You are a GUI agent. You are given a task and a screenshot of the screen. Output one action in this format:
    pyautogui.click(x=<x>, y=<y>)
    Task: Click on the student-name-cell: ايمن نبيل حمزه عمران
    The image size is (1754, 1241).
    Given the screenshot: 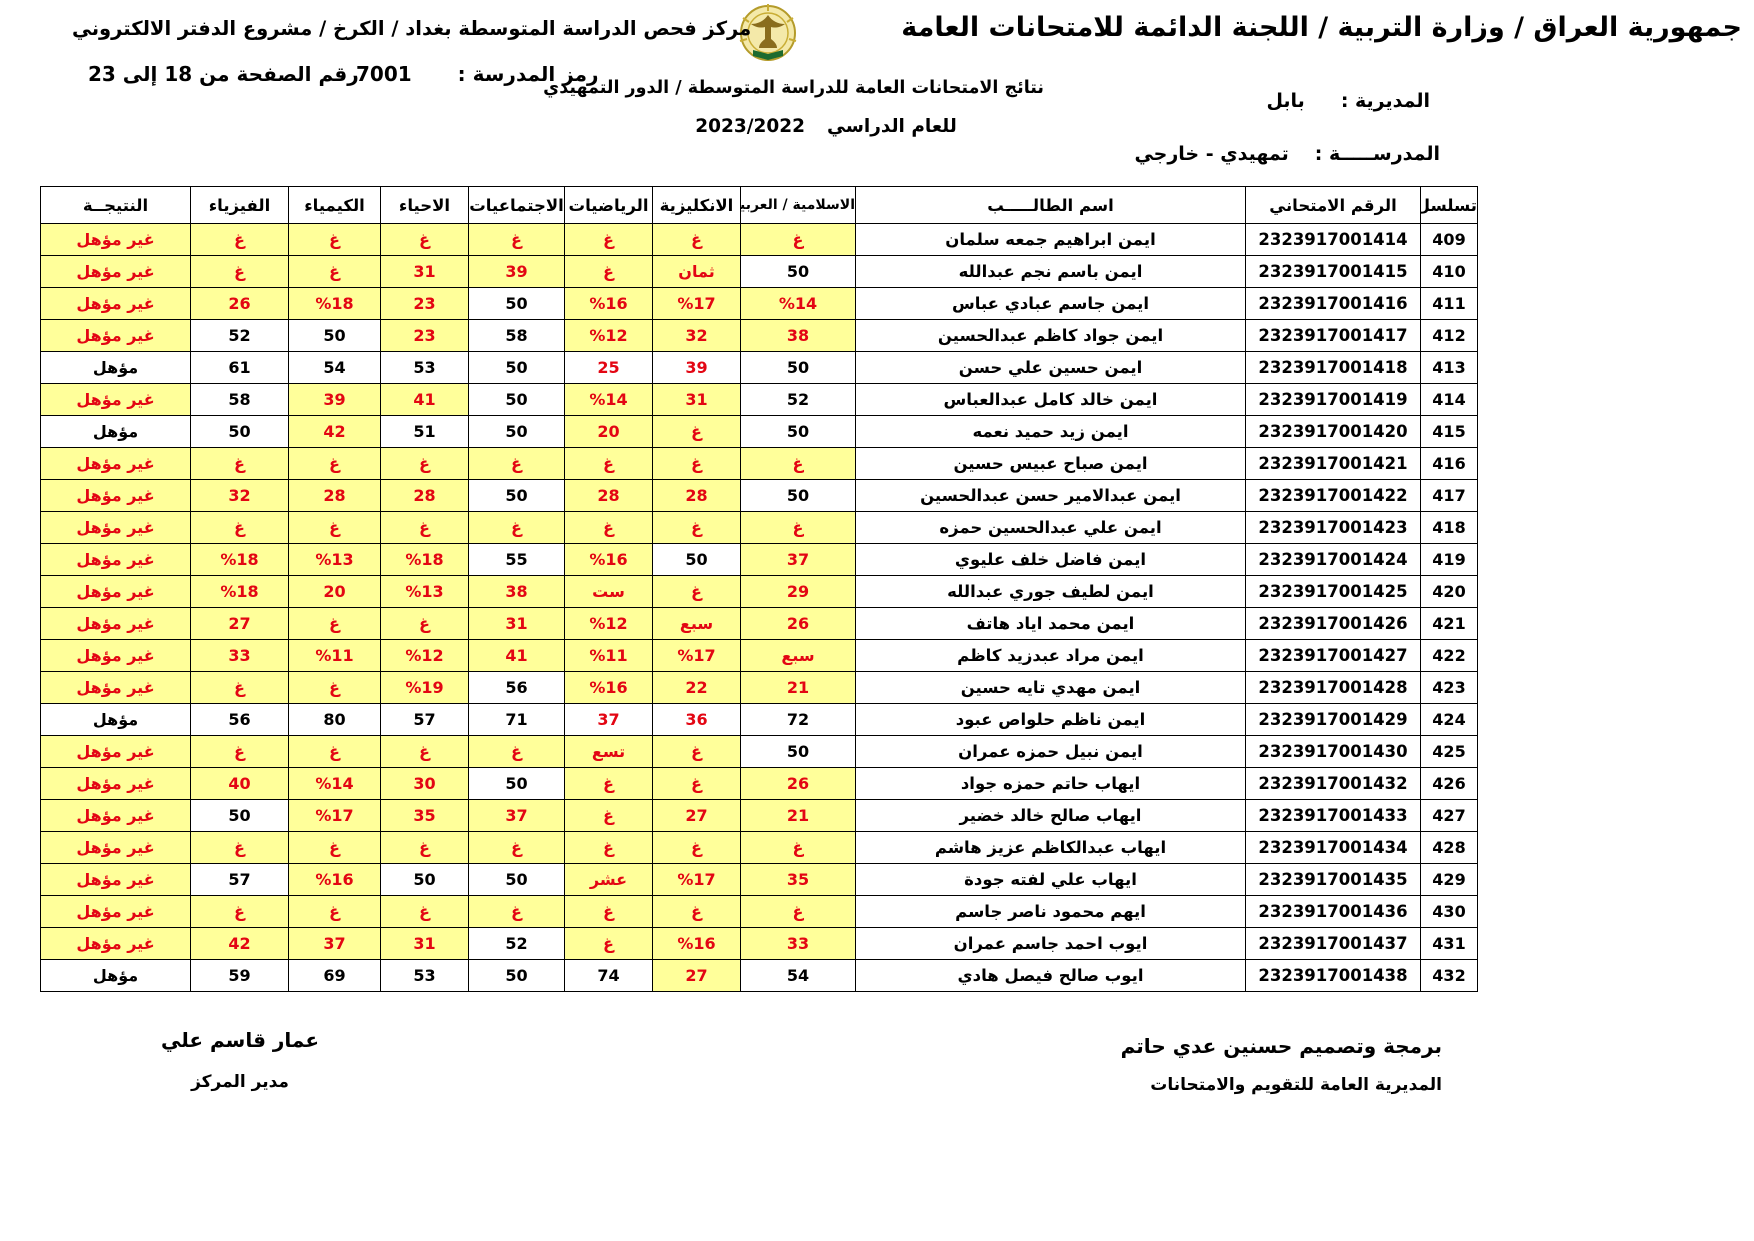 What is the action you would take?
    pyautogui.click(x=1050, y=751)
    